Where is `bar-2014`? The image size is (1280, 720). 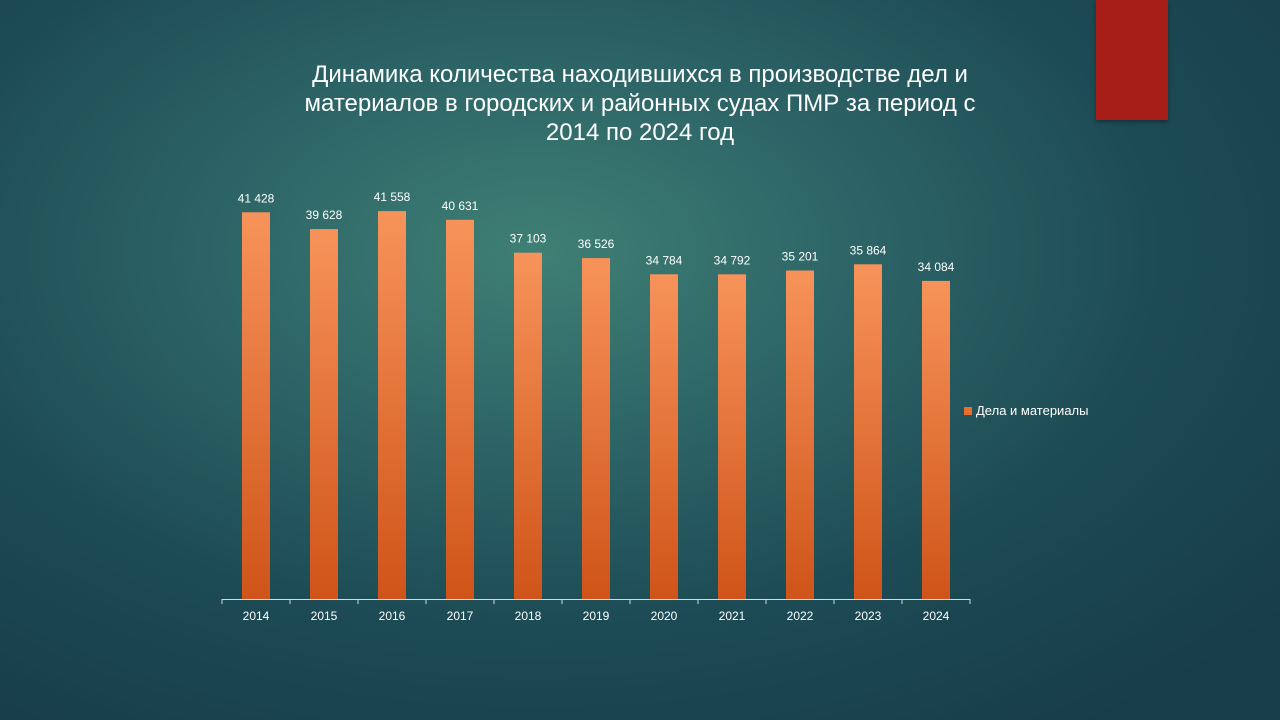 bar-2014 is located at coordinates (256, 406).